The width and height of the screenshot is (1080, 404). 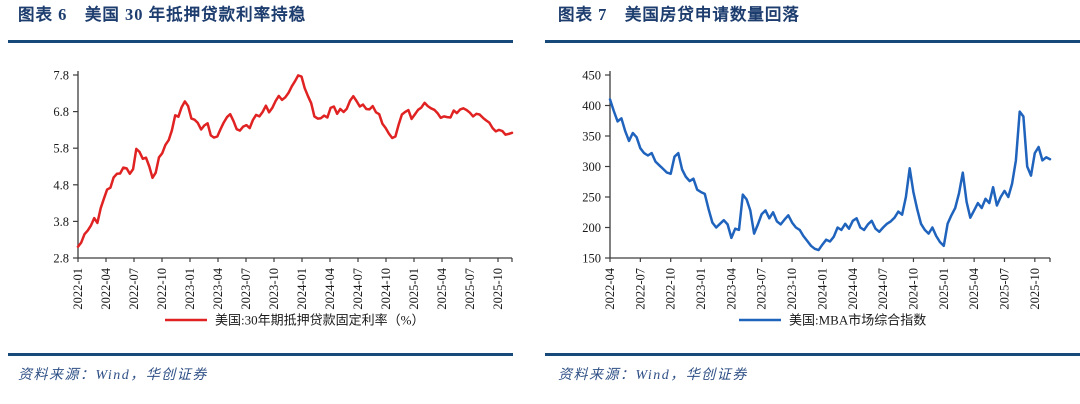 I want to click on y-tick-label: 300, so click(x=591, y=167).